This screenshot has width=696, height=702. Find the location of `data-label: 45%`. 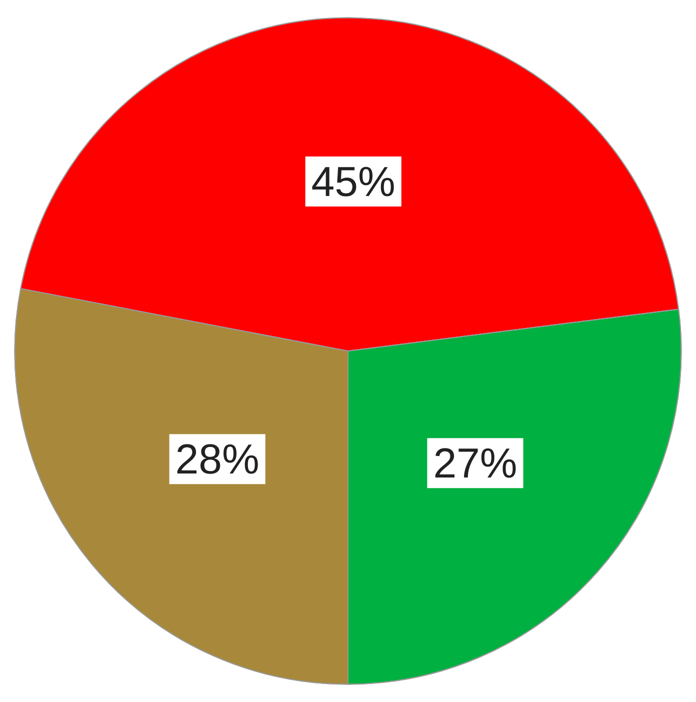

data-label: 45% is located at coordinates (353, 181).